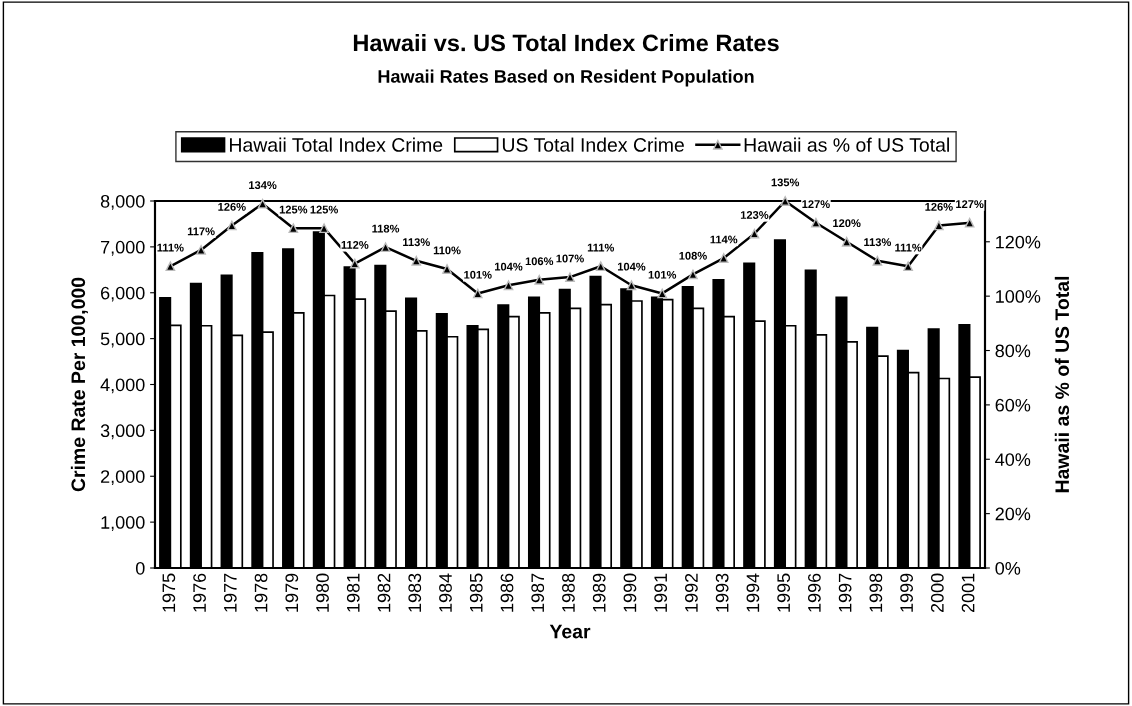 This screenshot has height=706, width=1132. I want to click on y2-axis-title: Hawaii as % of US Total, so click(1062, 384).